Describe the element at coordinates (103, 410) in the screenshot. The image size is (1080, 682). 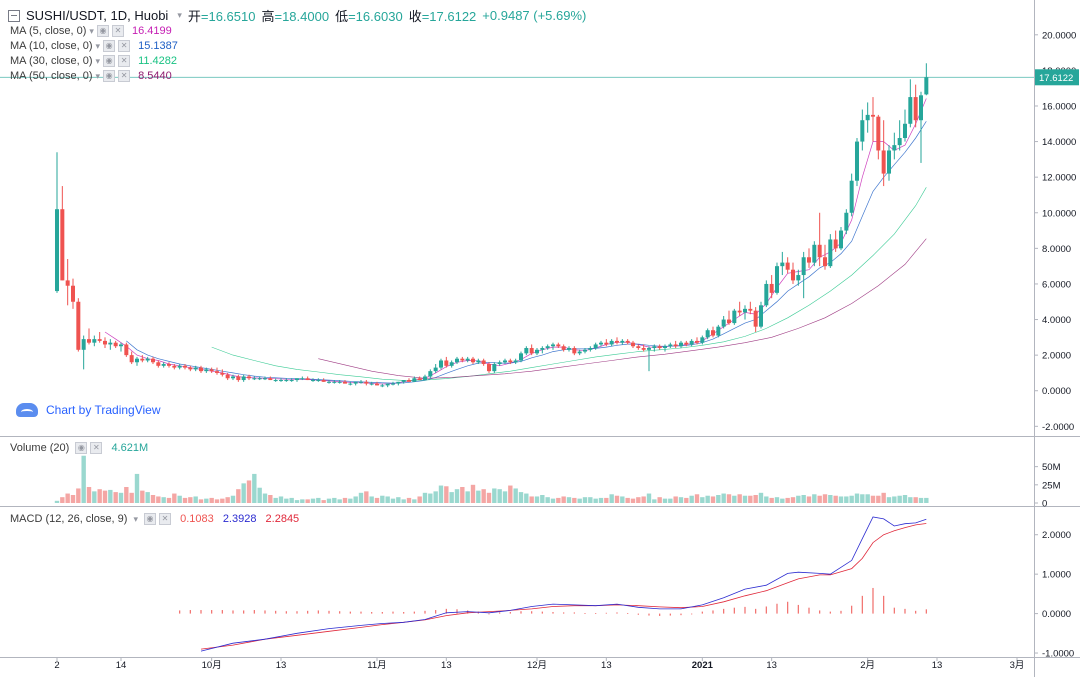
I see `tradingview-watermark-text: Chart by TradingView` at that location.